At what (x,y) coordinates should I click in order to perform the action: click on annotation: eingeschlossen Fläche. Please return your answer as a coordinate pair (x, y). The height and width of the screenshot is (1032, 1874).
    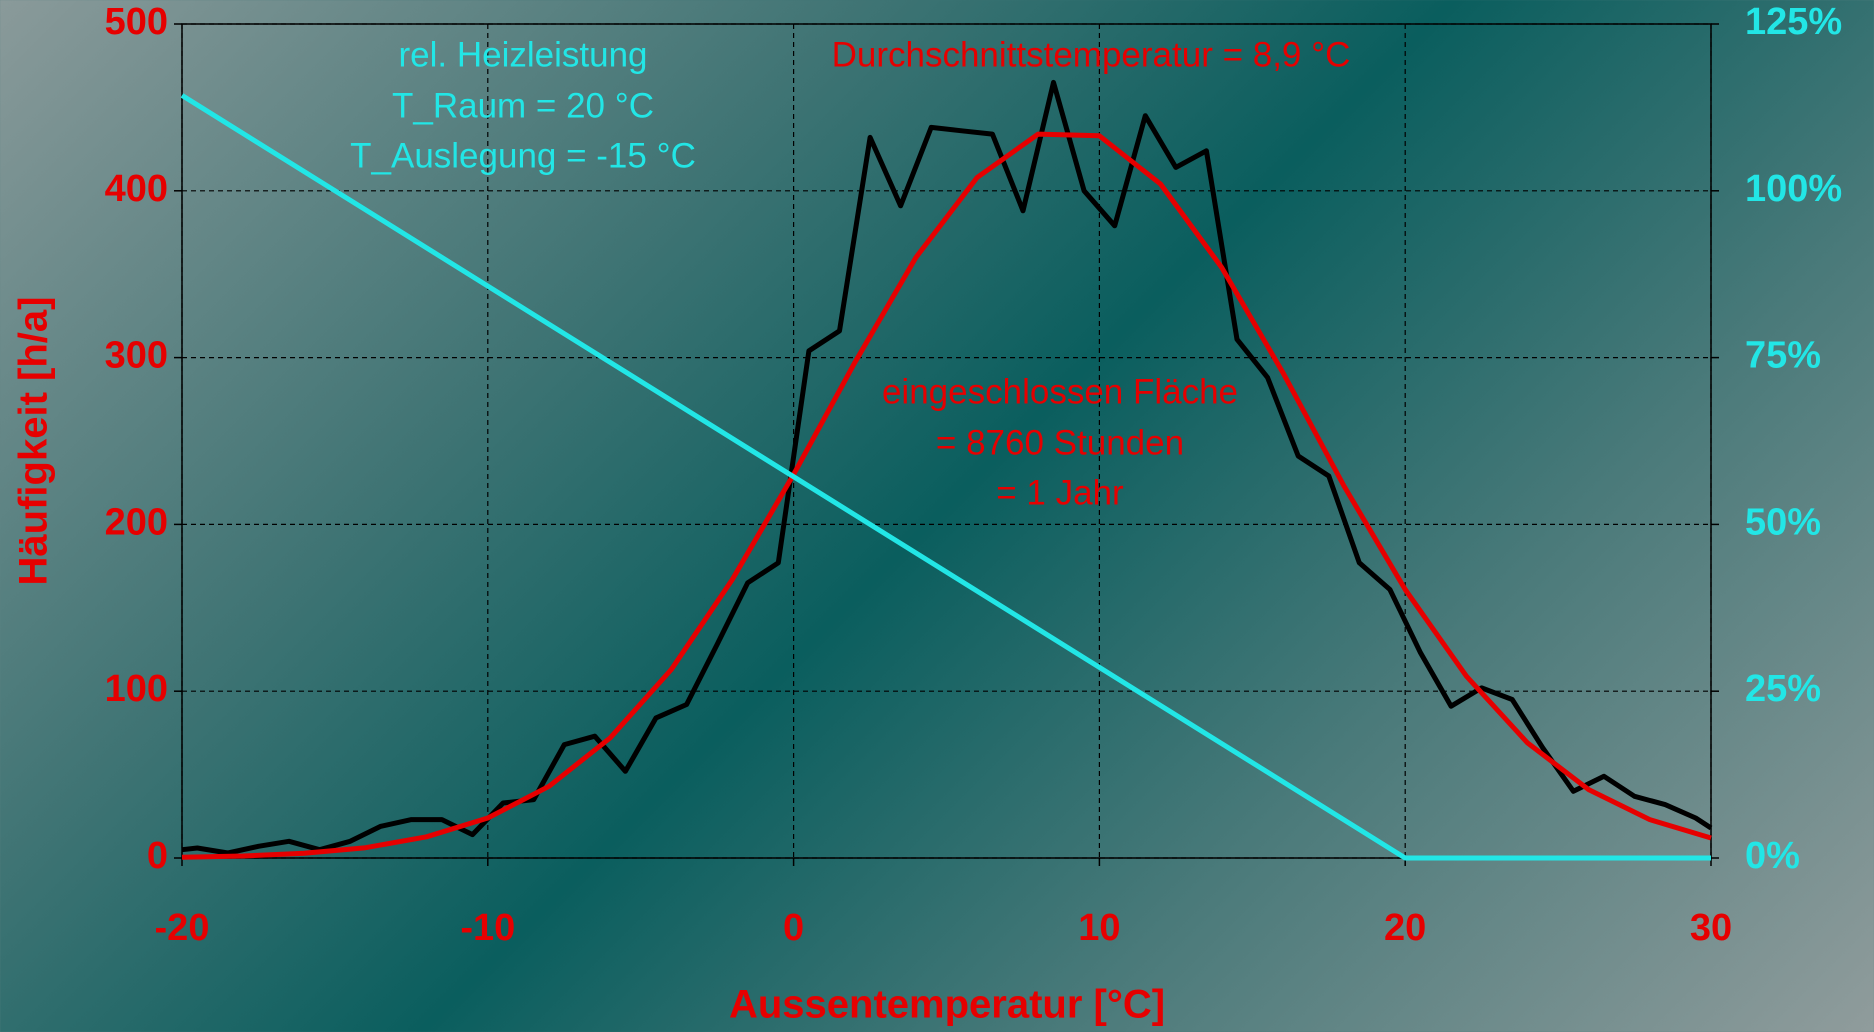
    Looking at the image, I should click on (1060, 391).